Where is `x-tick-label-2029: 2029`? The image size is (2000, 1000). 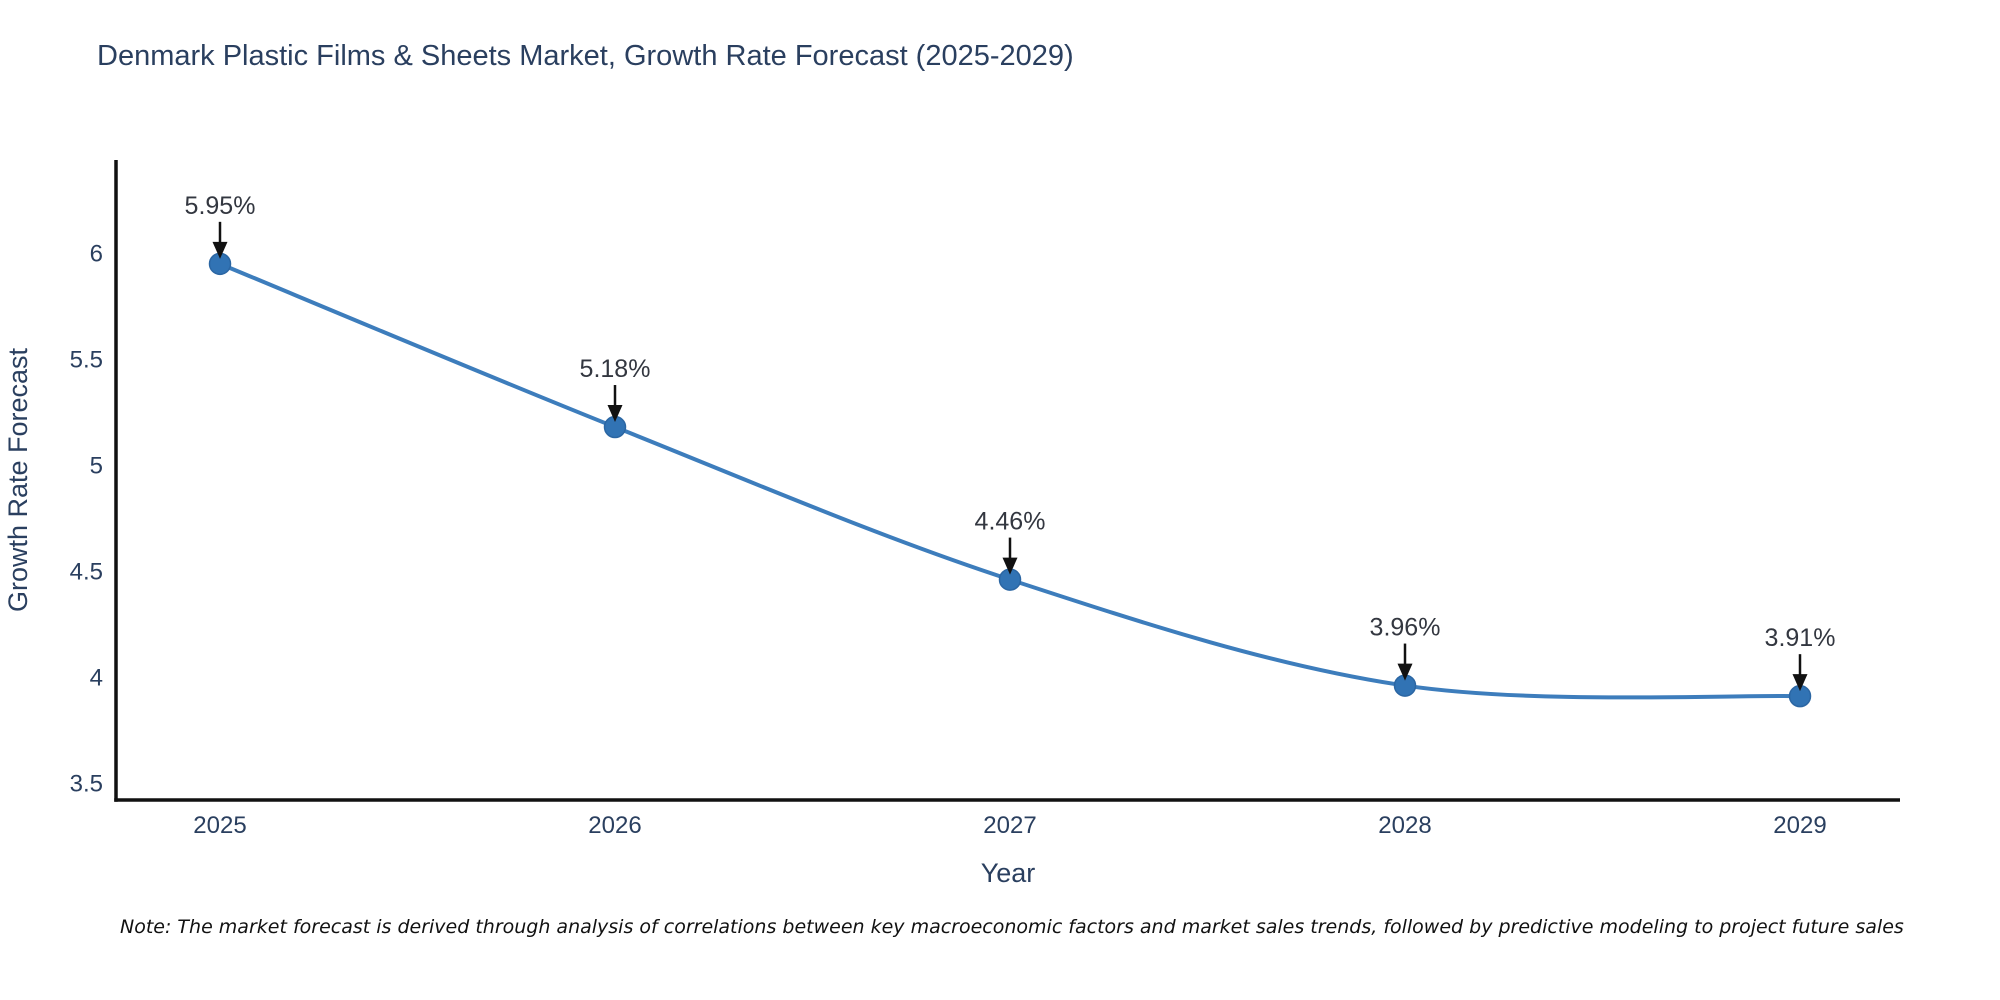 x-tick-label-2029: 2029 is located at coordinates (1799, 825).